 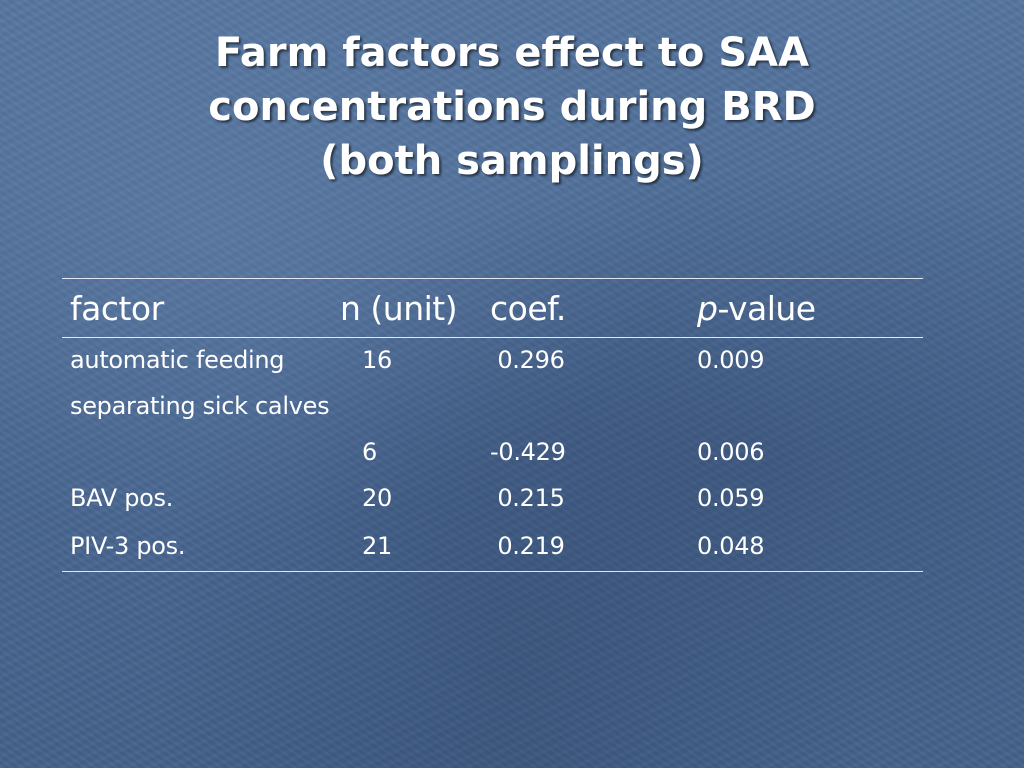 What do you see at coordinates (585, 308) in the screenshot?
I see `header-coef: coef.` at bounding box center [585, 308].